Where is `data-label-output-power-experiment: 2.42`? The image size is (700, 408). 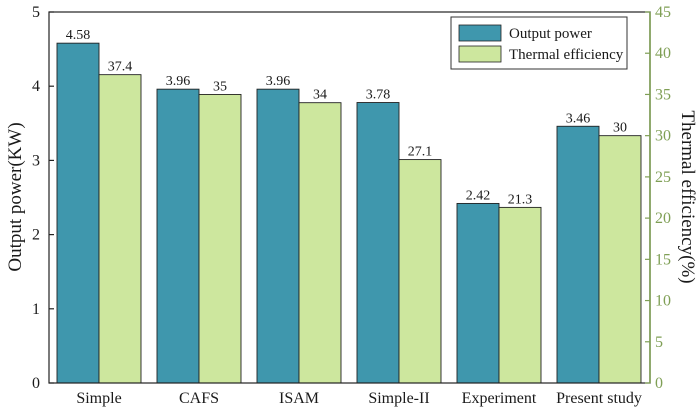
data-label-output-power-experiment: 2.42 is located at coordinates (478, 195).